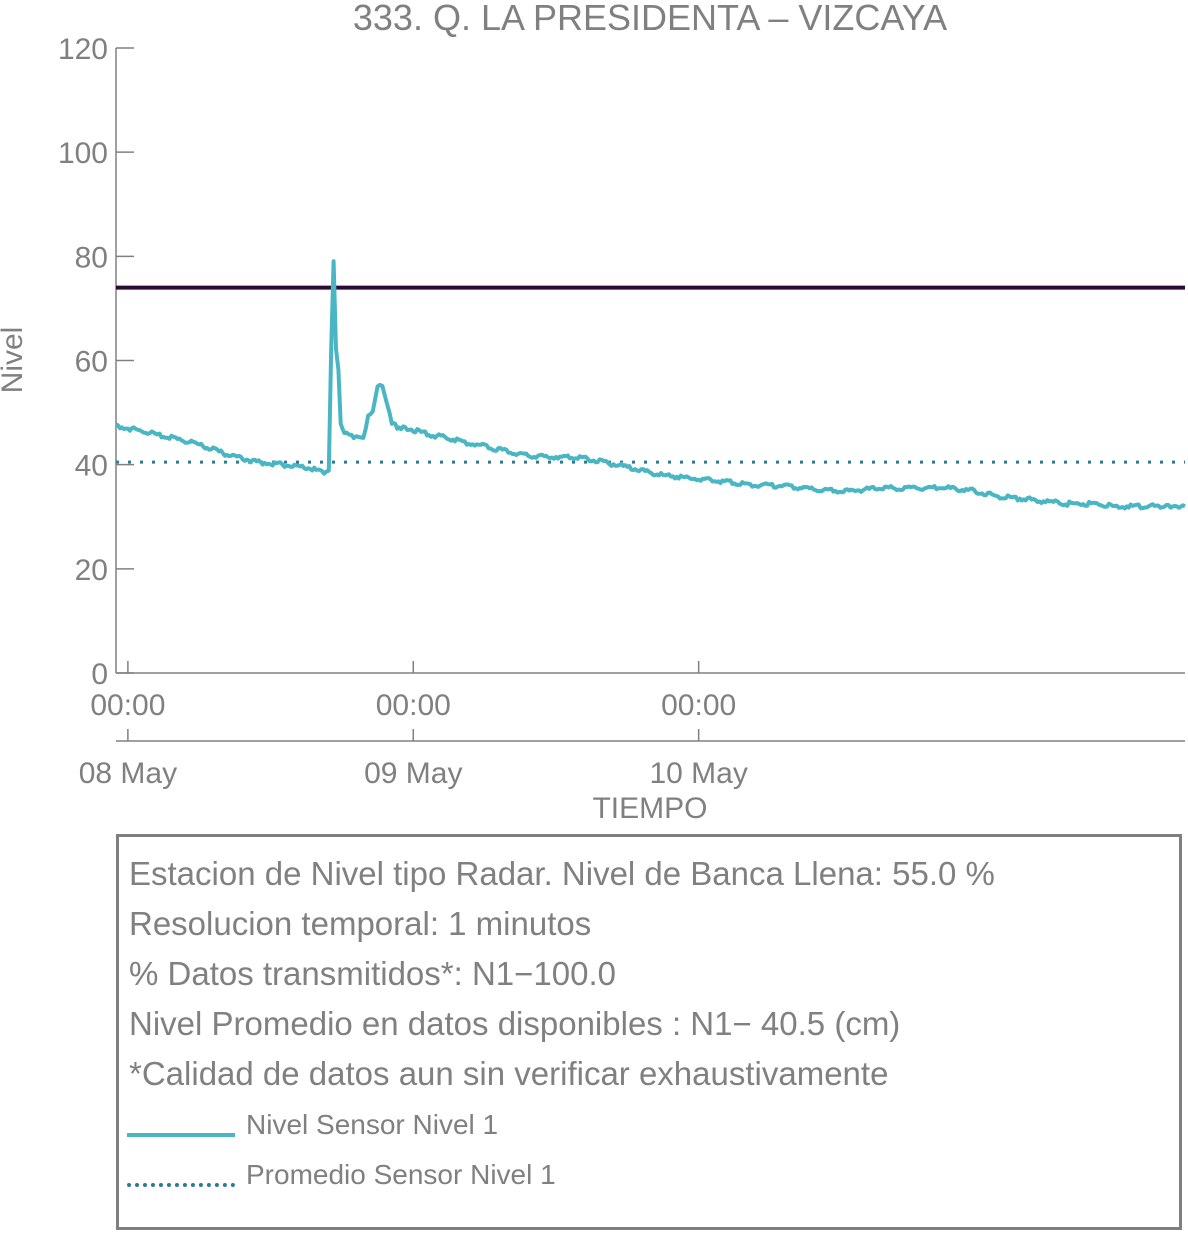 The image size is (1188, 1236). What do you see at coordinates (14, 360) in the screenshot?
I see `y-axis-label: Nivel` at bounding box center [14, 360].